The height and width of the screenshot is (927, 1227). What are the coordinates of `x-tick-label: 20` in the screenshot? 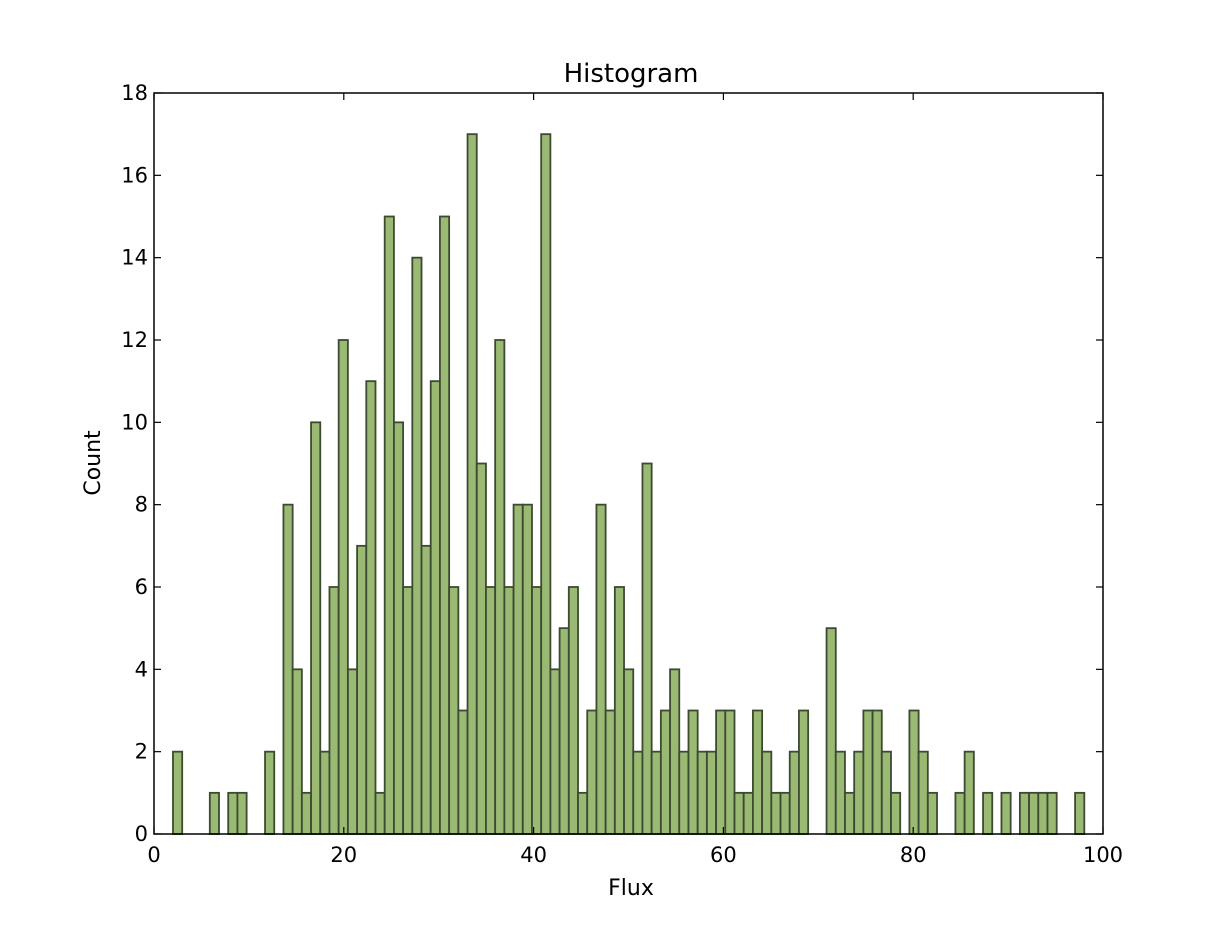 It's located at (343, 855).